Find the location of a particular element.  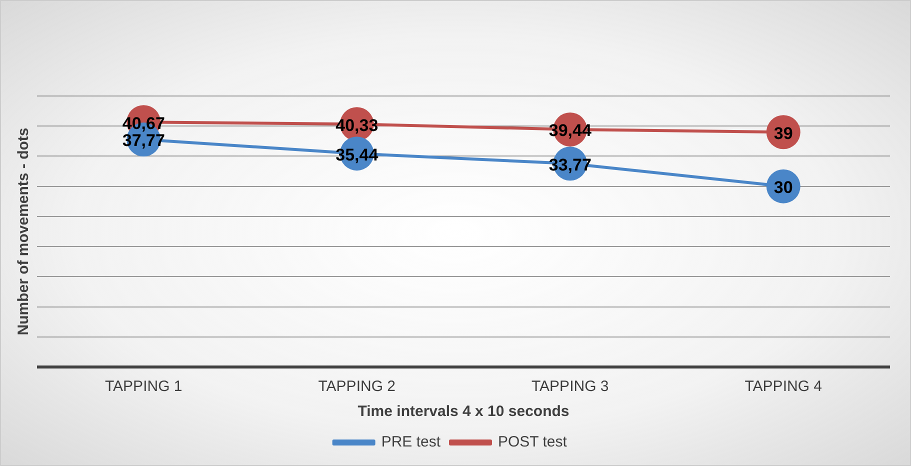

x-axis-title: Time intervals 4 x 10 seconds is located at coordinates (464, 411).